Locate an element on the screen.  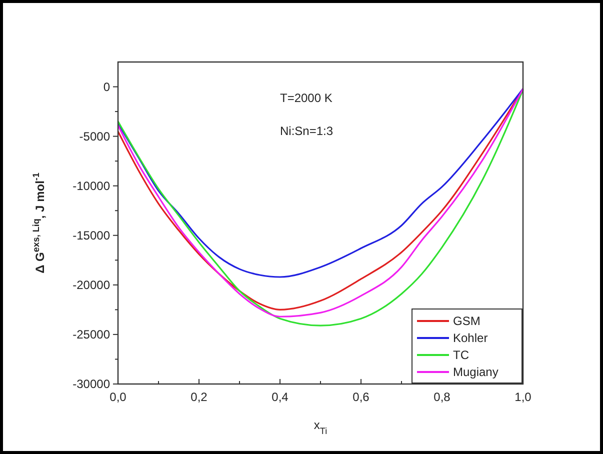
x-tick-label: 0,2 is located at coordinates (199, 397).